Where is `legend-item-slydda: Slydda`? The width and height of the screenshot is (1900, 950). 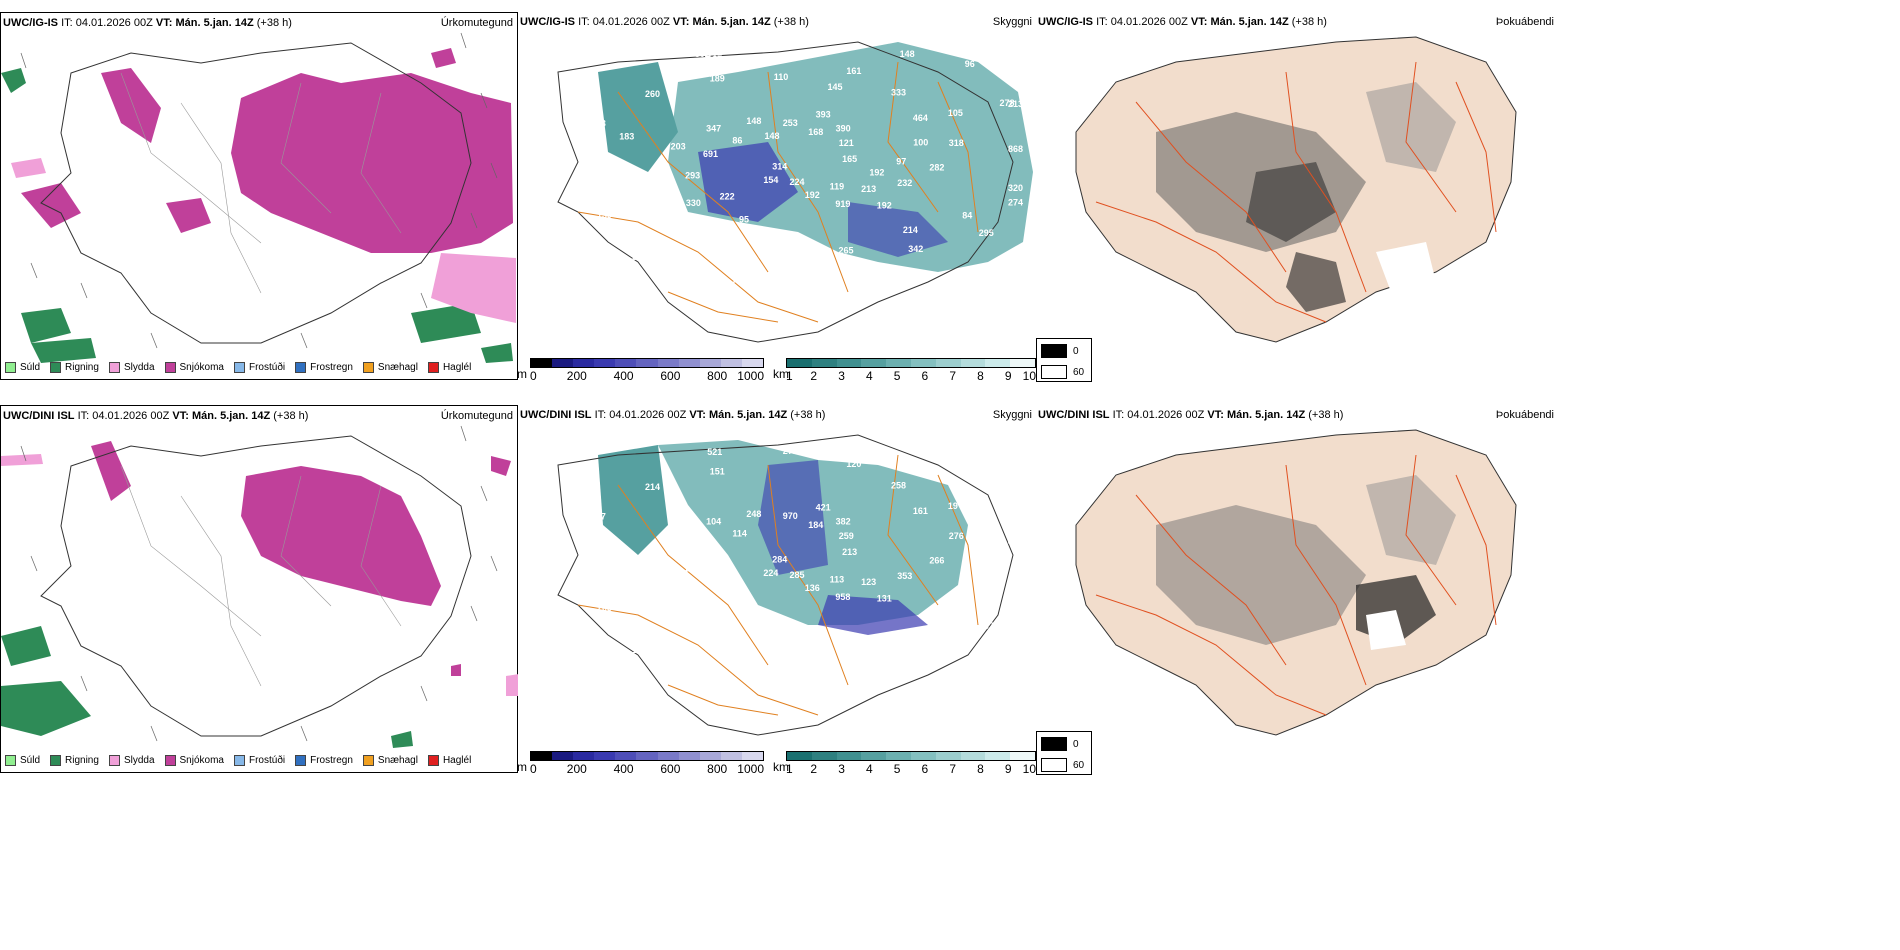
legend-item-slydda: Slydda is located at coordinates (131, 760).